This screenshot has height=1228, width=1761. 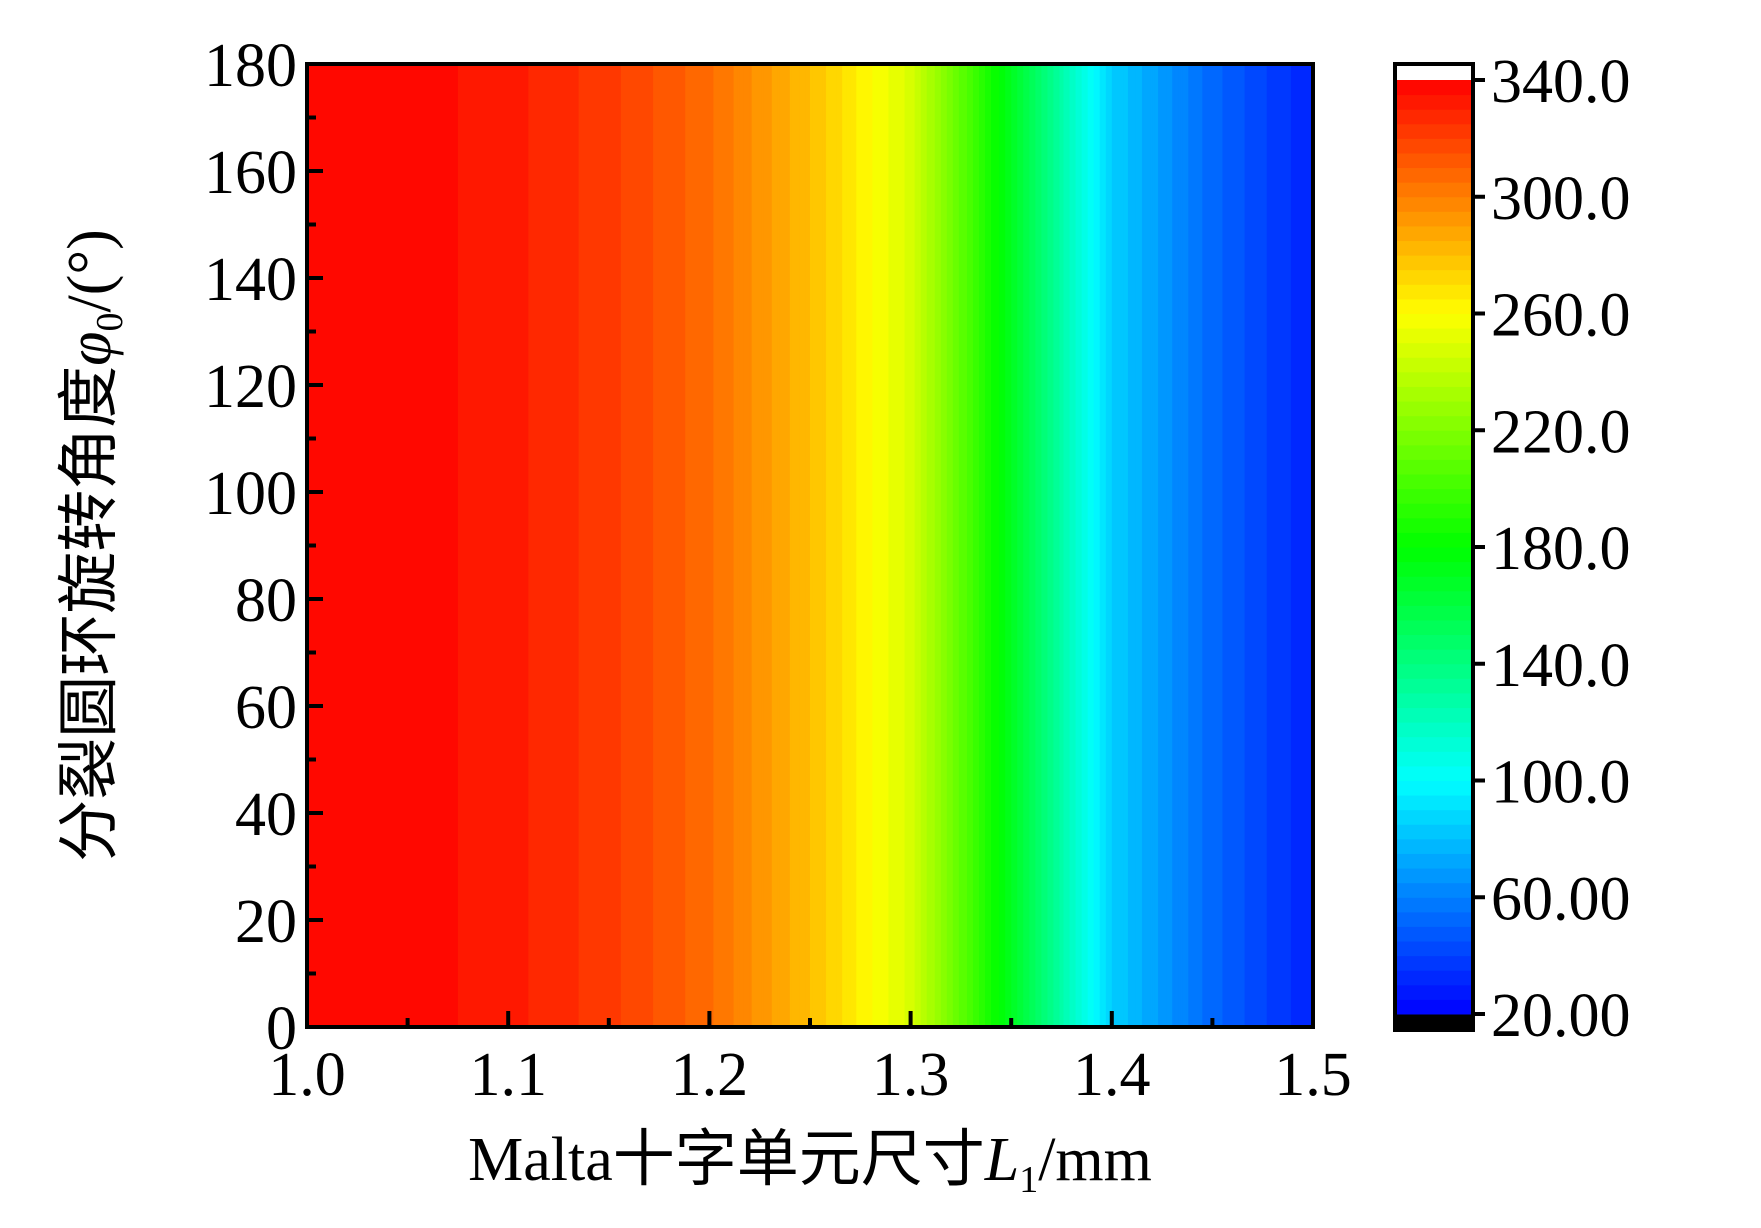 I want to click on y-axis-title-sub: 0, so click(x=110, y=321).